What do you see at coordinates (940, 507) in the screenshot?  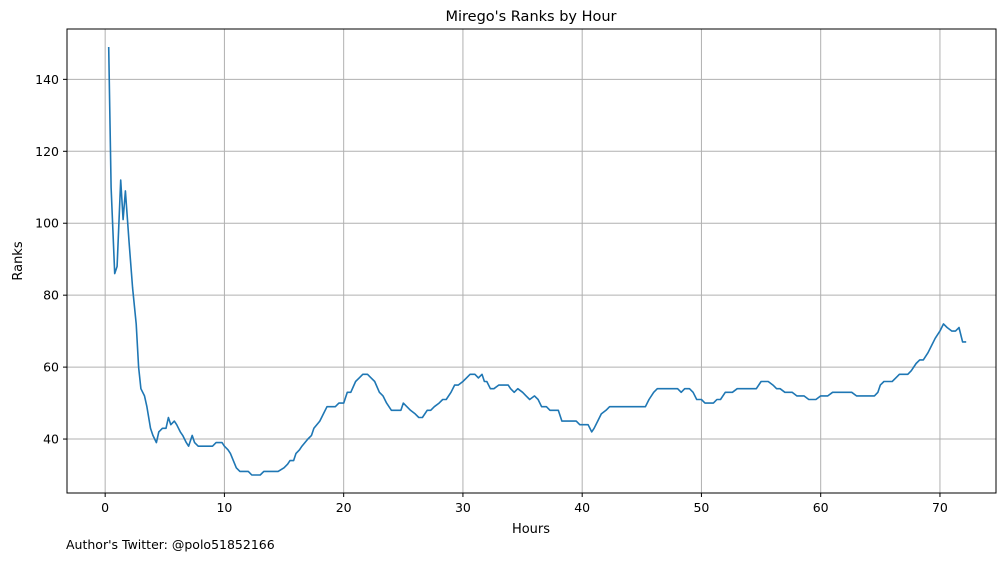 I see `x-tick-label: 70` at bounding box center [940, 507].